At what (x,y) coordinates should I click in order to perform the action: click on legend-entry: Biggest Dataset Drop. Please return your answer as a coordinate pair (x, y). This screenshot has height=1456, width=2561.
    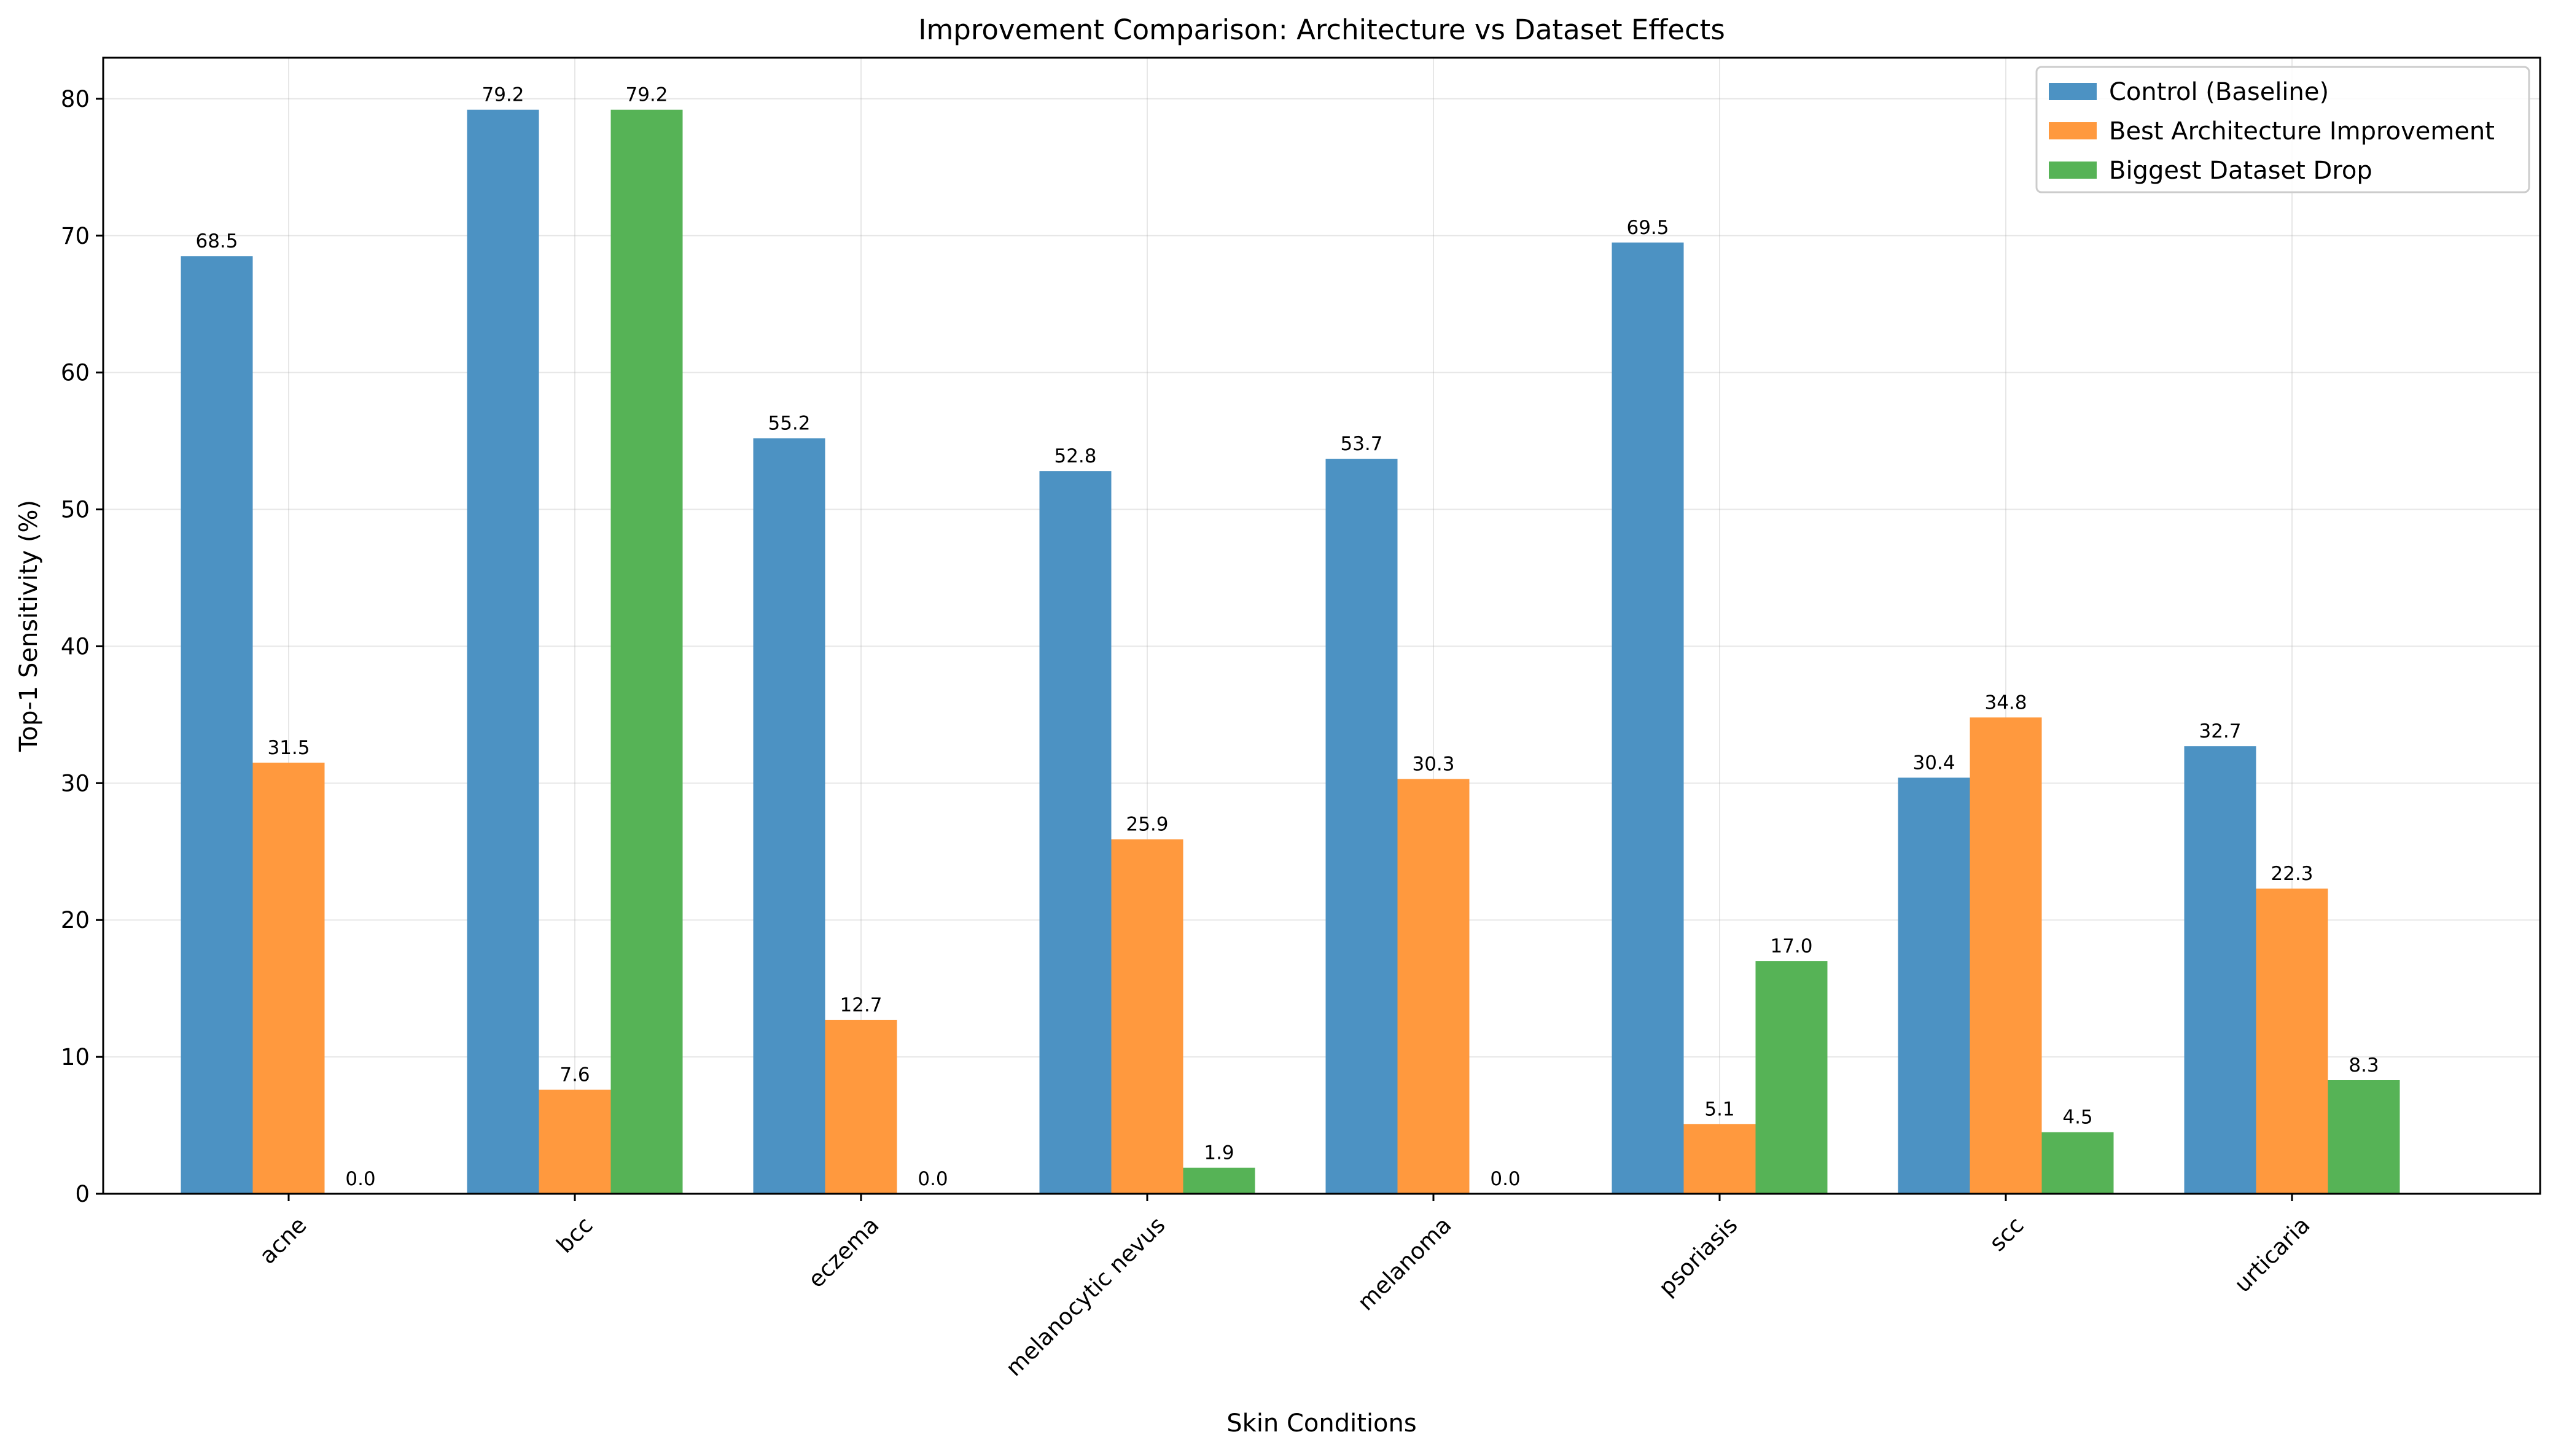
    Looking at the image, I should click on (2240, 171).